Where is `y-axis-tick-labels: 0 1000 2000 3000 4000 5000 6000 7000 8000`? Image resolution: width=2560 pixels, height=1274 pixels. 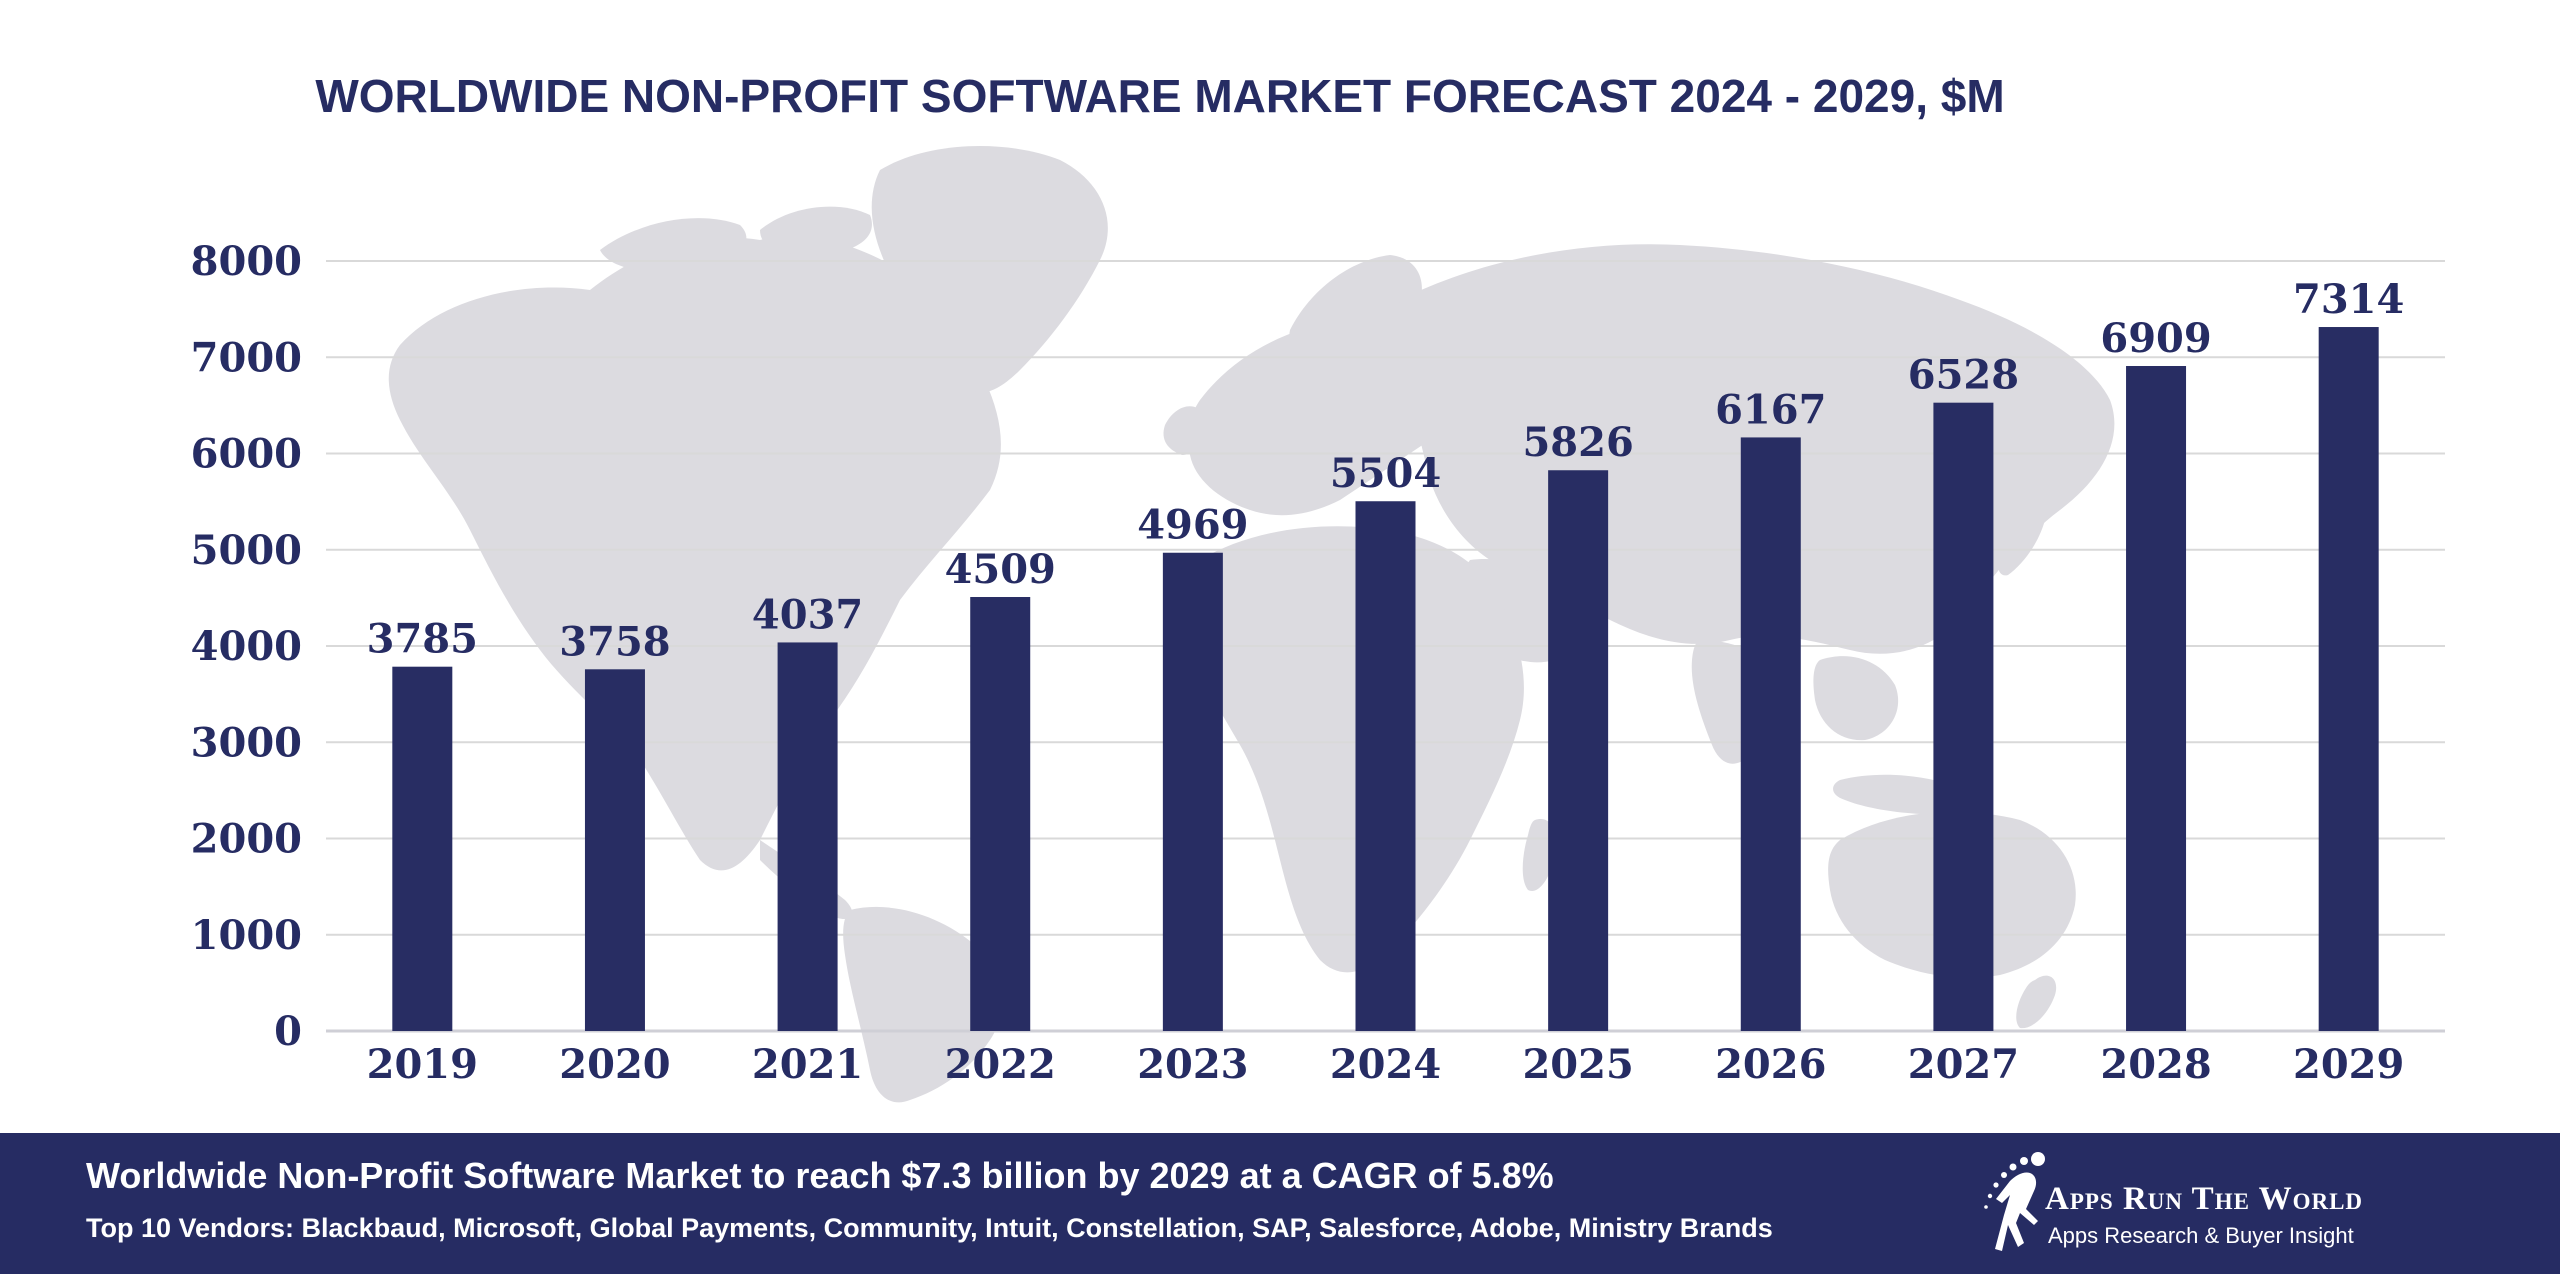
y-axis-tick-labels: 0 1000 2000 3000 4000 5000 6000 7000 8000 is located at coordinates (246, 646).